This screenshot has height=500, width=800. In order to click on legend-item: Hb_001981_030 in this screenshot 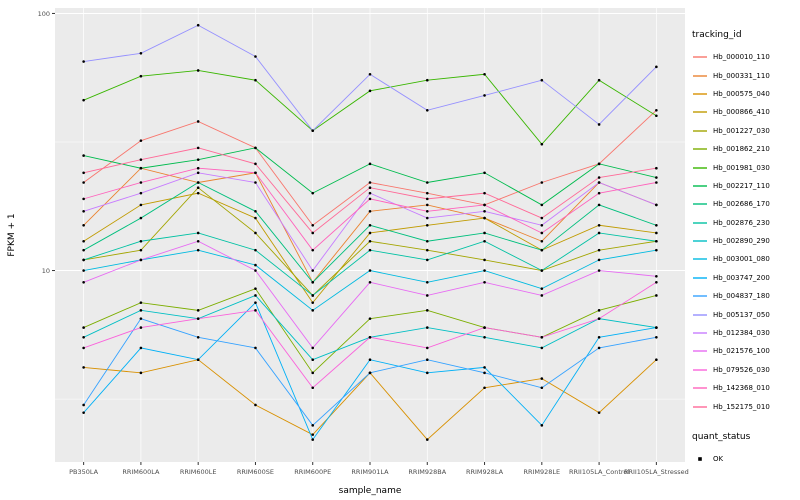, I will do `click(746, 167)`.